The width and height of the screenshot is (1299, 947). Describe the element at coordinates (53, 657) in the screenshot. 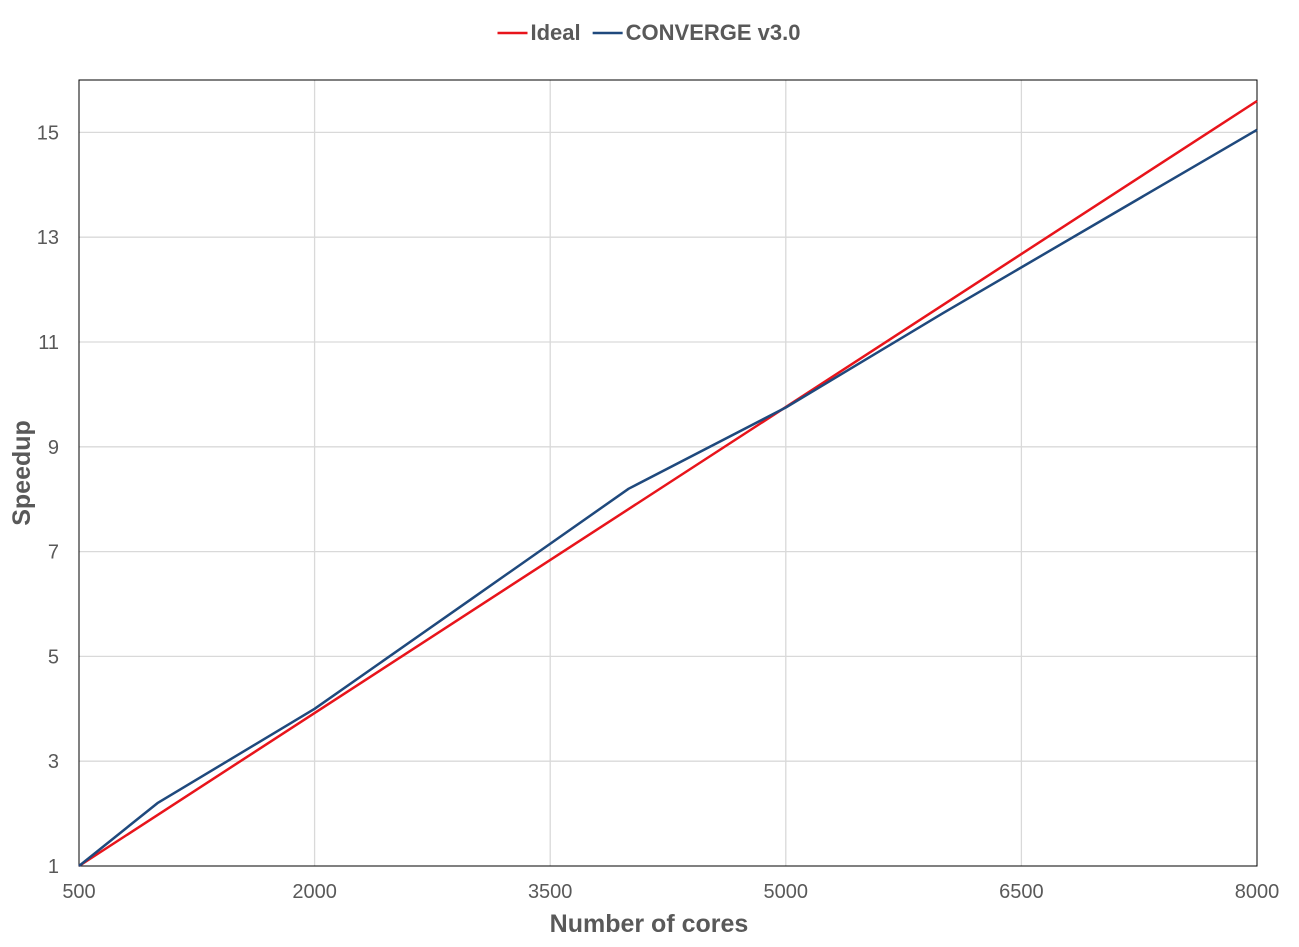

I see `y-tick-label: 5` at that location.